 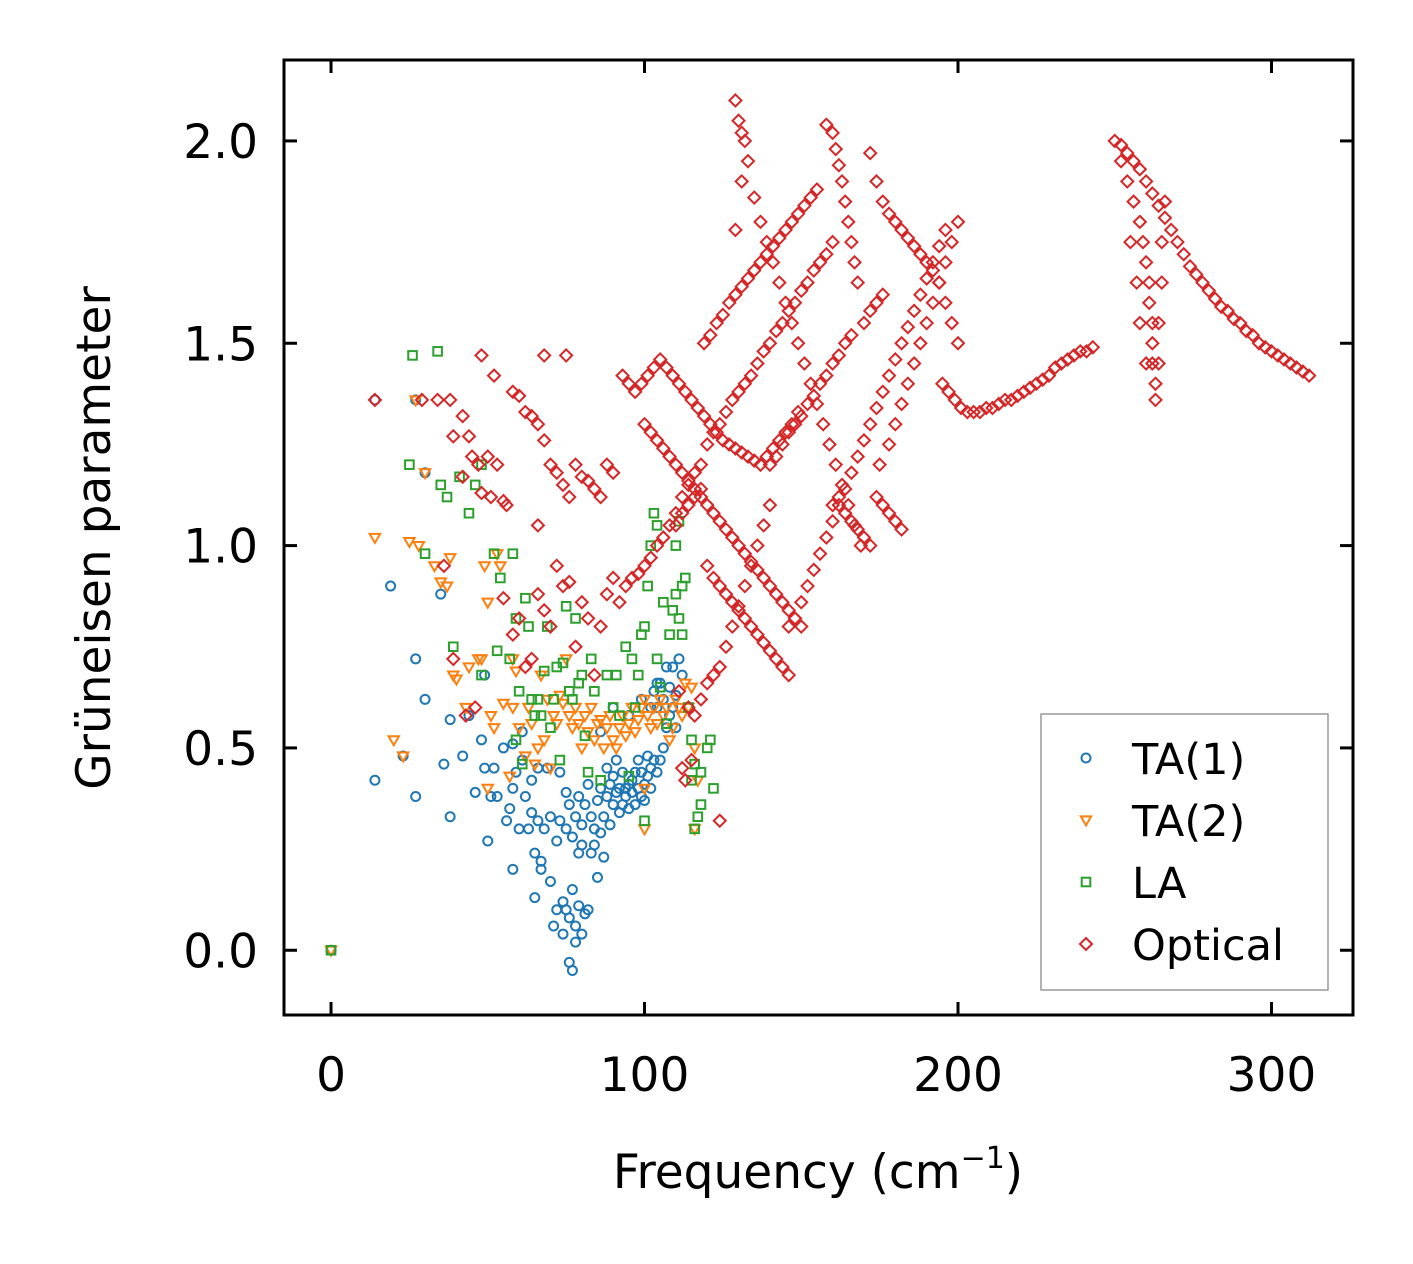 What do you see at coordinates (1272, 1075) in the screenshot?
I see `x-tick-label: 300` at bounding box center [1272, 1075].